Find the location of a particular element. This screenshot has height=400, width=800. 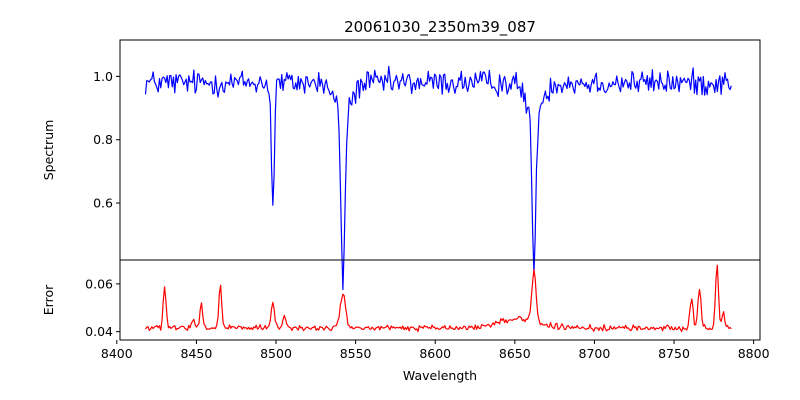

error-series-line is located at coordinates (438, 298).